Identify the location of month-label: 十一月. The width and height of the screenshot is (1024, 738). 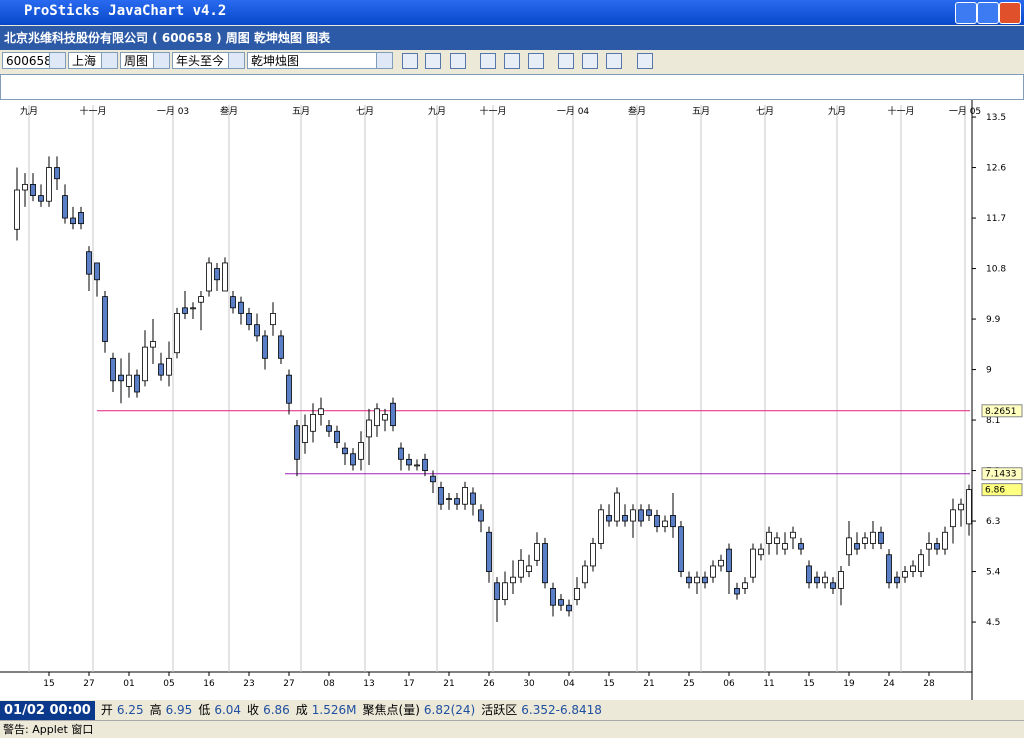
(900, 111).